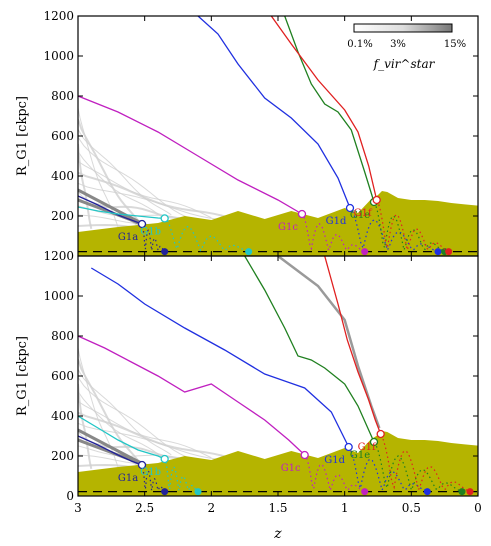  Describe the element at coordinates (212, 508) in the screenshot. I see `x-tick-label: 2` at that location.